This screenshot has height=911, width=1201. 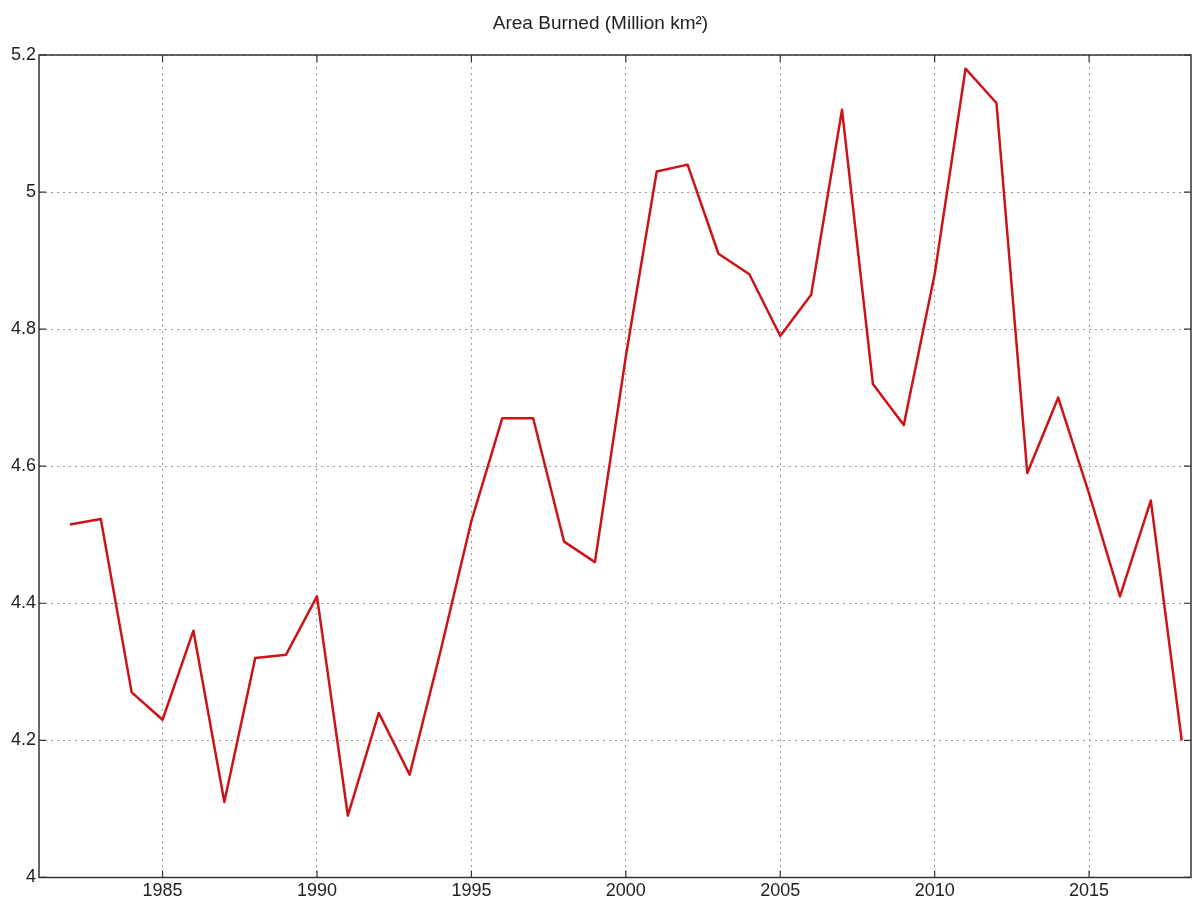 What do you see at coordinates (162, 890) in the screenshot?
I see `x-tick-label: 1985` at bounding box center [162, 890].